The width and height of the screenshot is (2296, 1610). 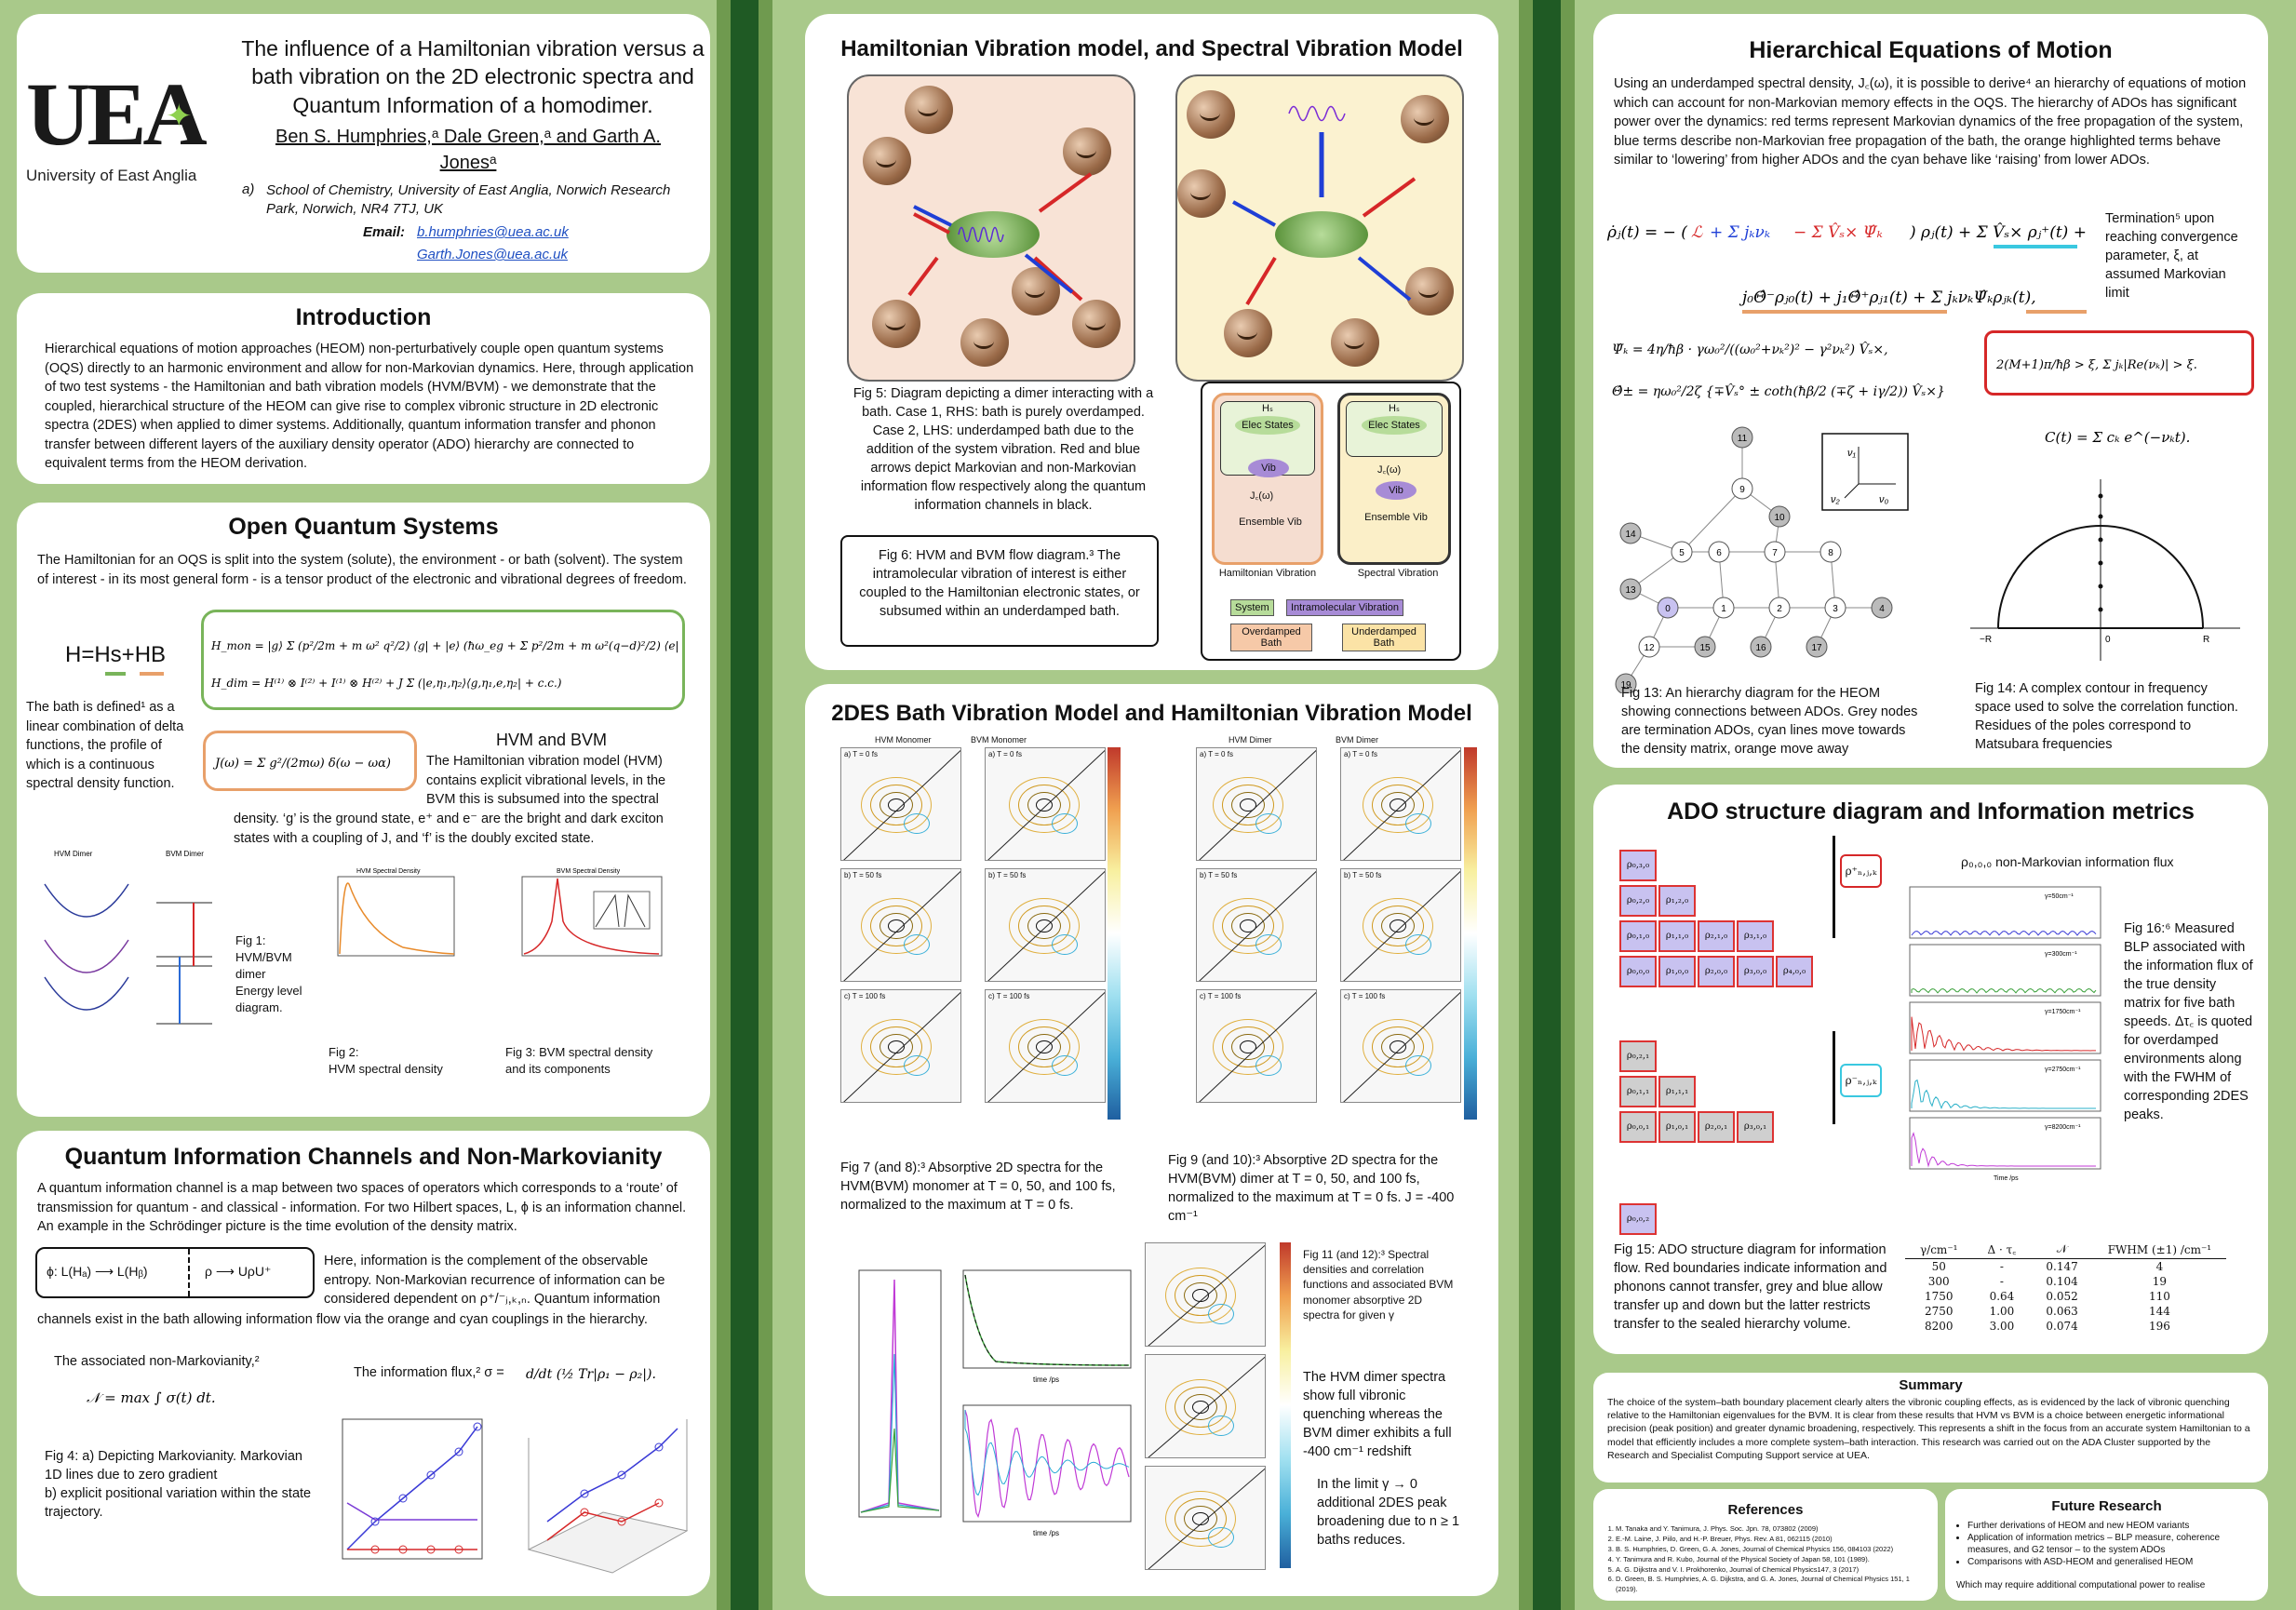 What do you see at coordinates (2003, 1094) in the screenshot?
I see `blp-trace` at bounding box center [2003, 1094].